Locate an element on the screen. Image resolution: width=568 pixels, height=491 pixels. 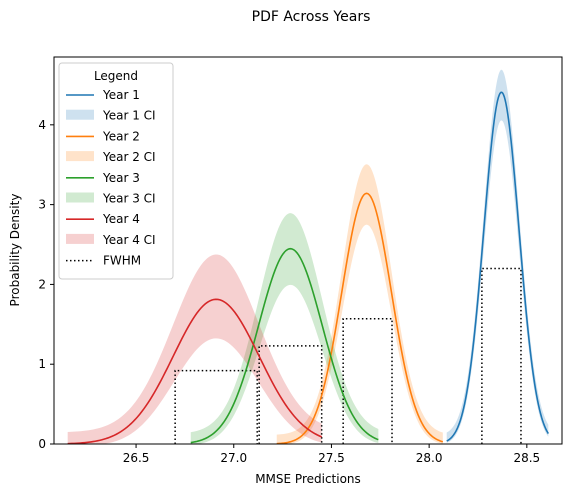
x-tick-label: 28.5 is located at coordinates (526, 458).